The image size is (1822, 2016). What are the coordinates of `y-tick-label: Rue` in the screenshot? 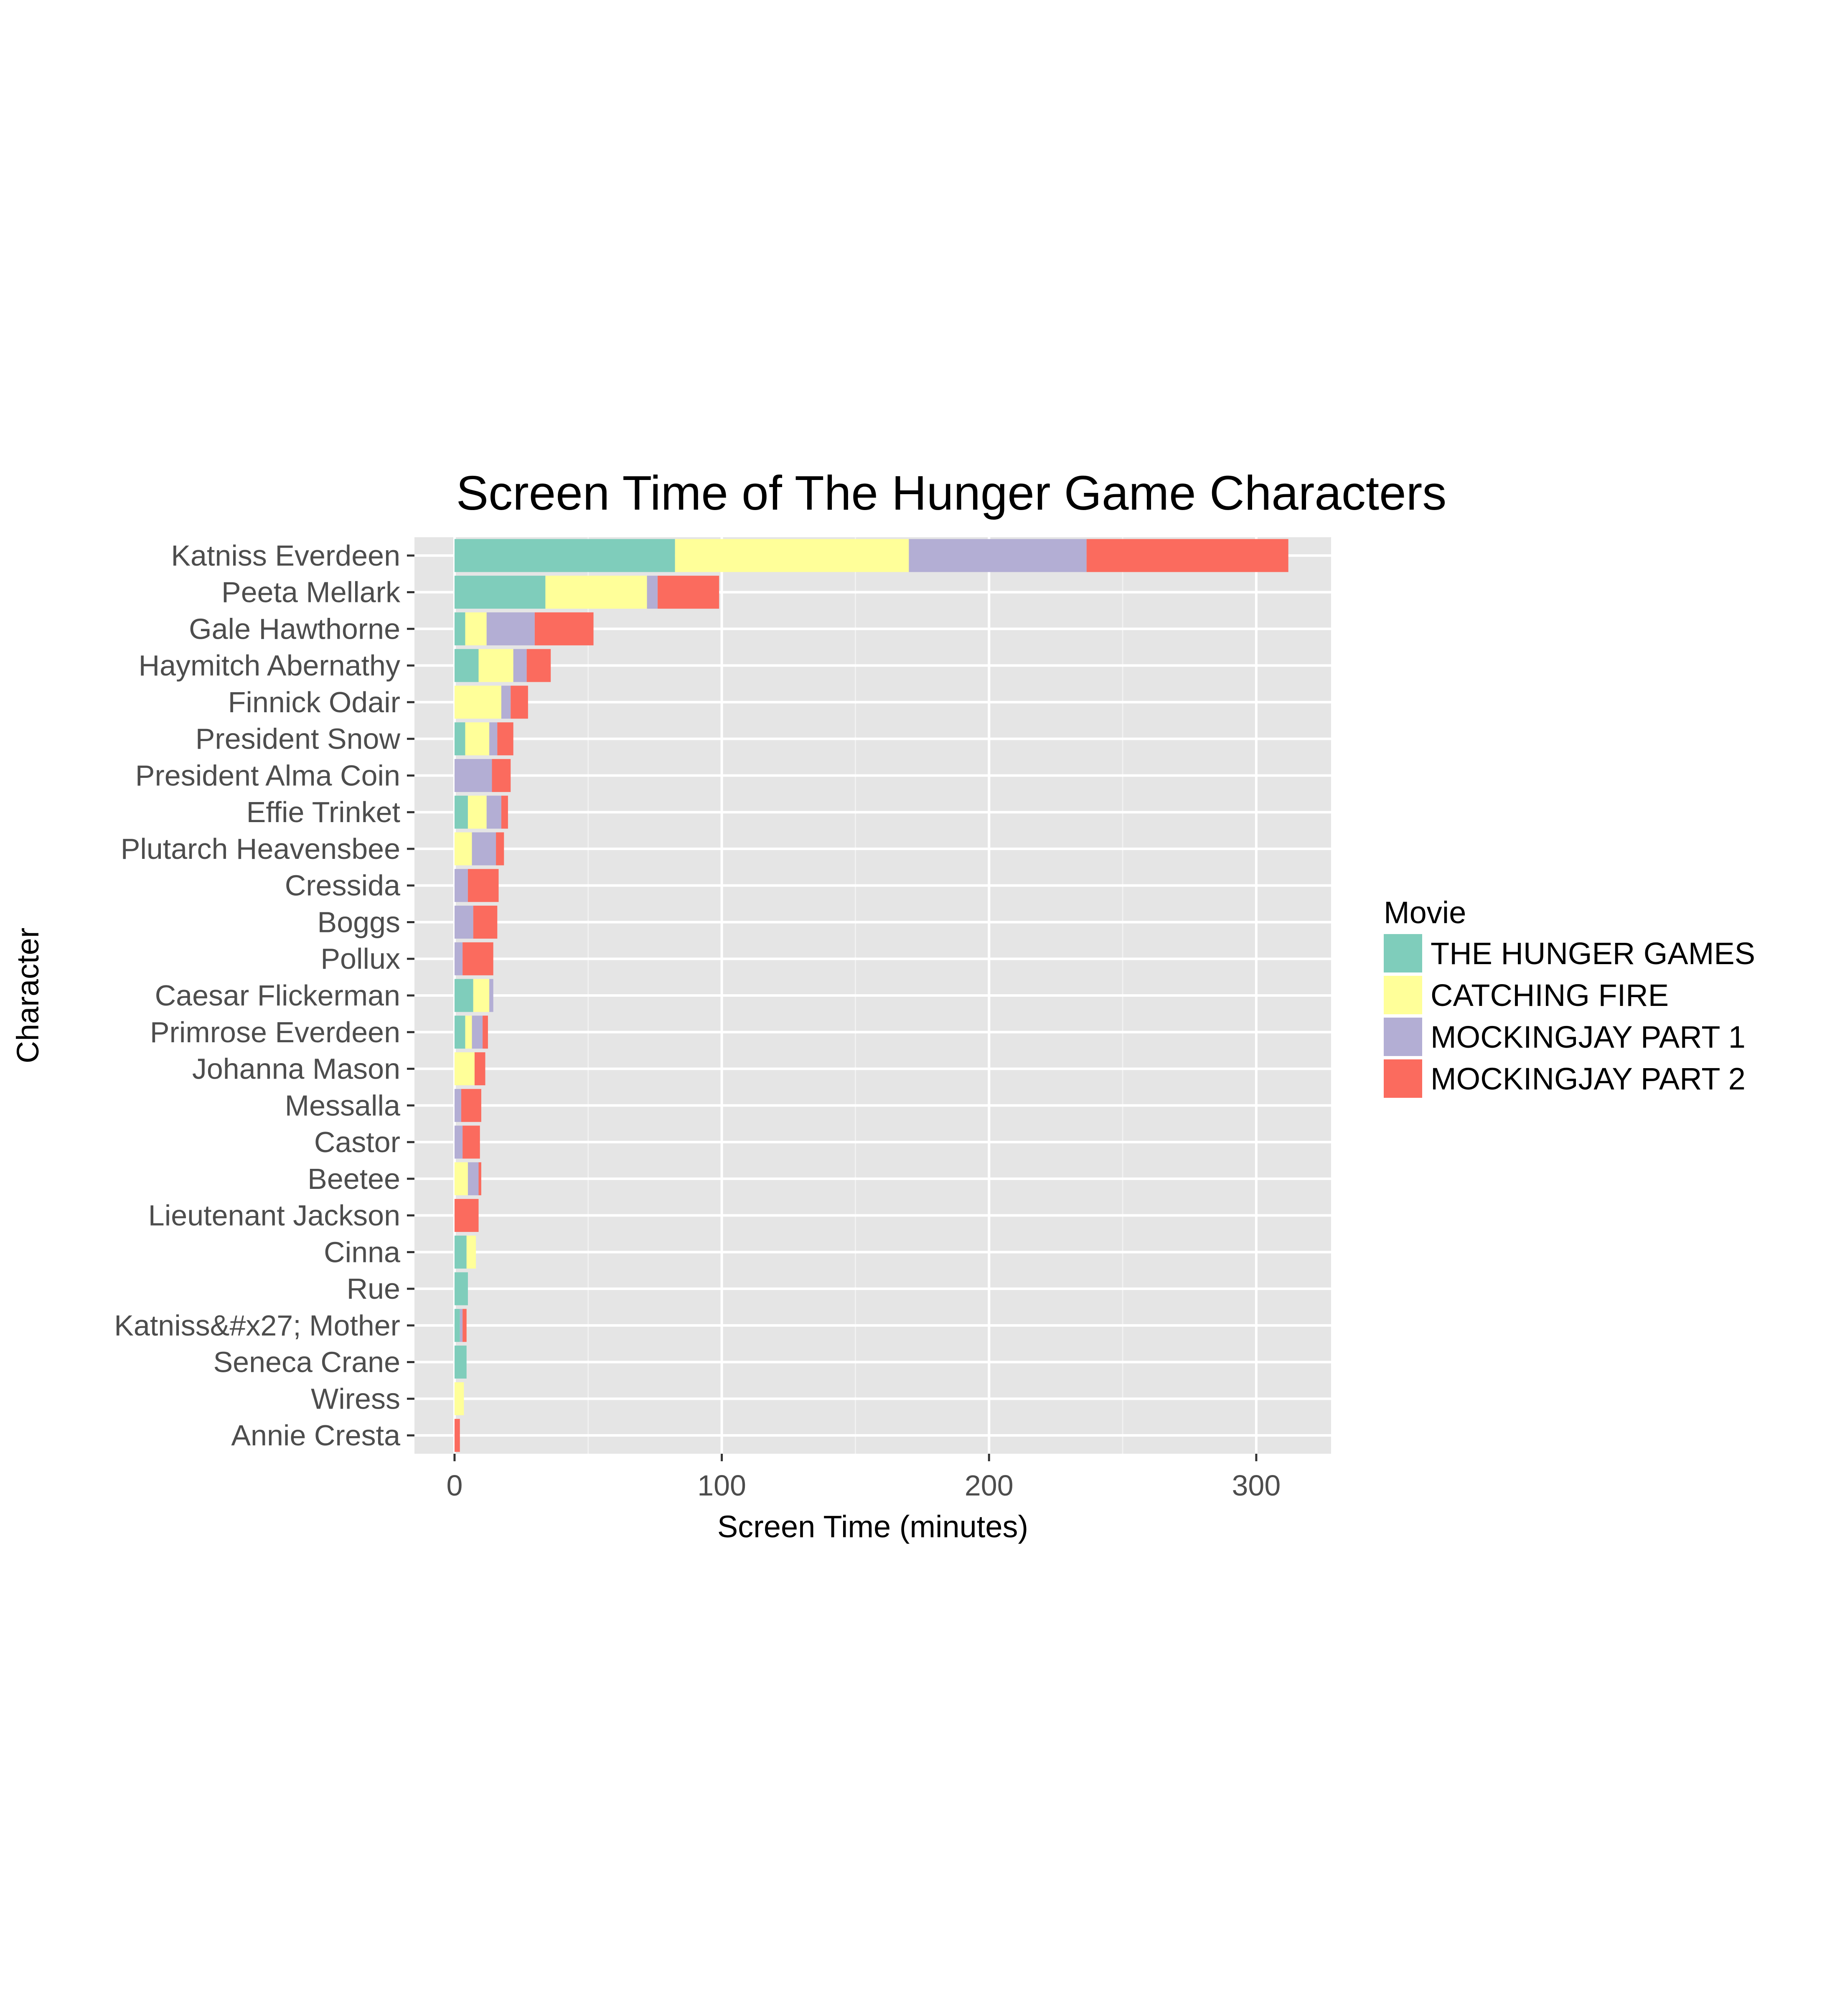 It's located at (373, 1288).